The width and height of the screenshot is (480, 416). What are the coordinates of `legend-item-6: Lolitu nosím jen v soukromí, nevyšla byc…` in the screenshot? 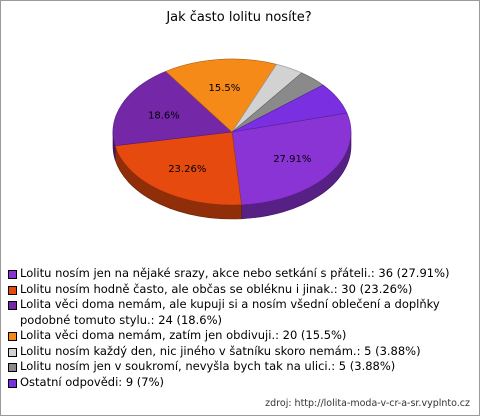 It's located at (240, 367).